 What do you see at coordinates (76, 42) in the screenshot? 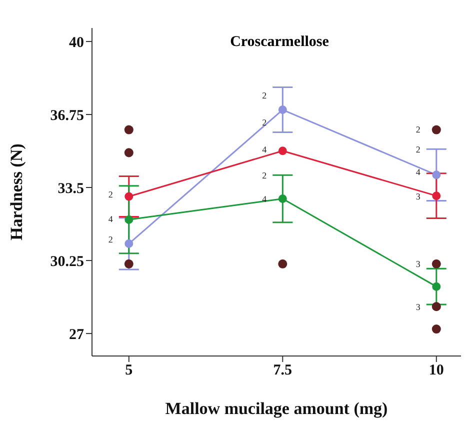
I see `y-tick-label: 40` at bounding box center [76, 42].